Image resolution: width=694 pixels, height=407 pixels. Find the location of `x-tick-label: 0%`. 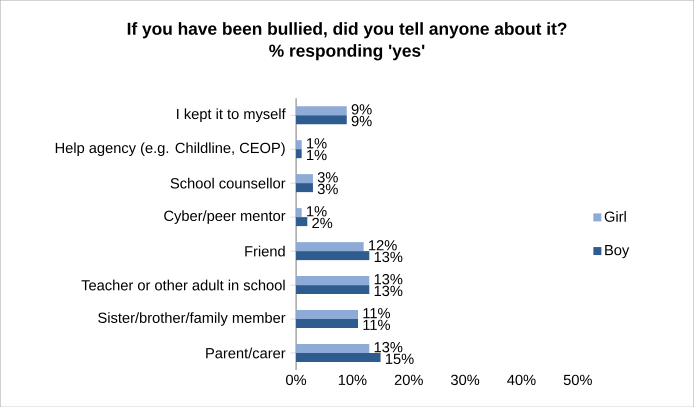

x-tick-label: 0% is located at coordinates (296, 379).